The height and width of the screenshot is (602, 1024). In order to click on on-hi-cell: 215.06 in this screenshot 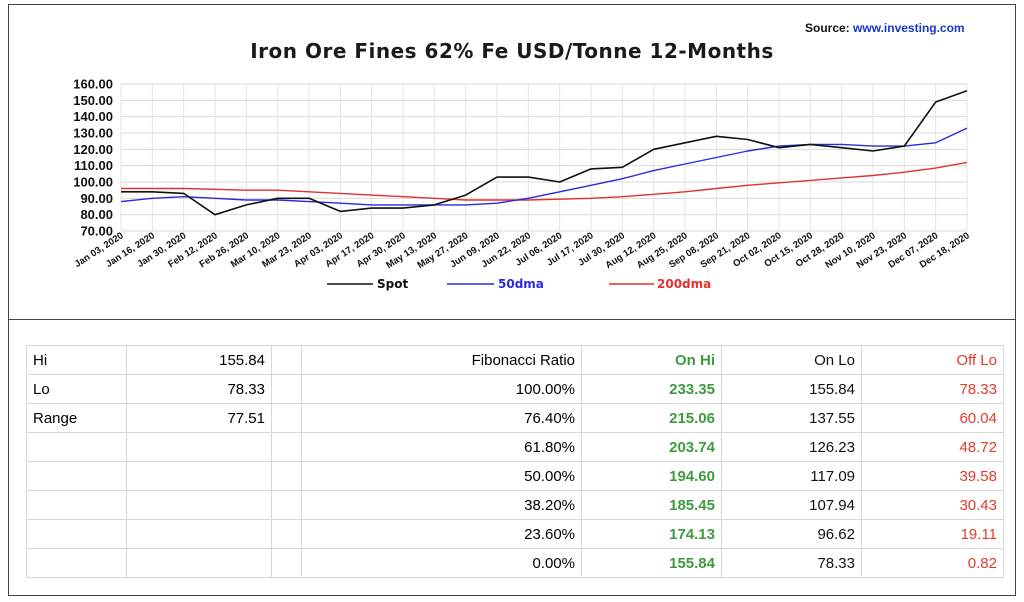, I will do `click(651, 418)`.